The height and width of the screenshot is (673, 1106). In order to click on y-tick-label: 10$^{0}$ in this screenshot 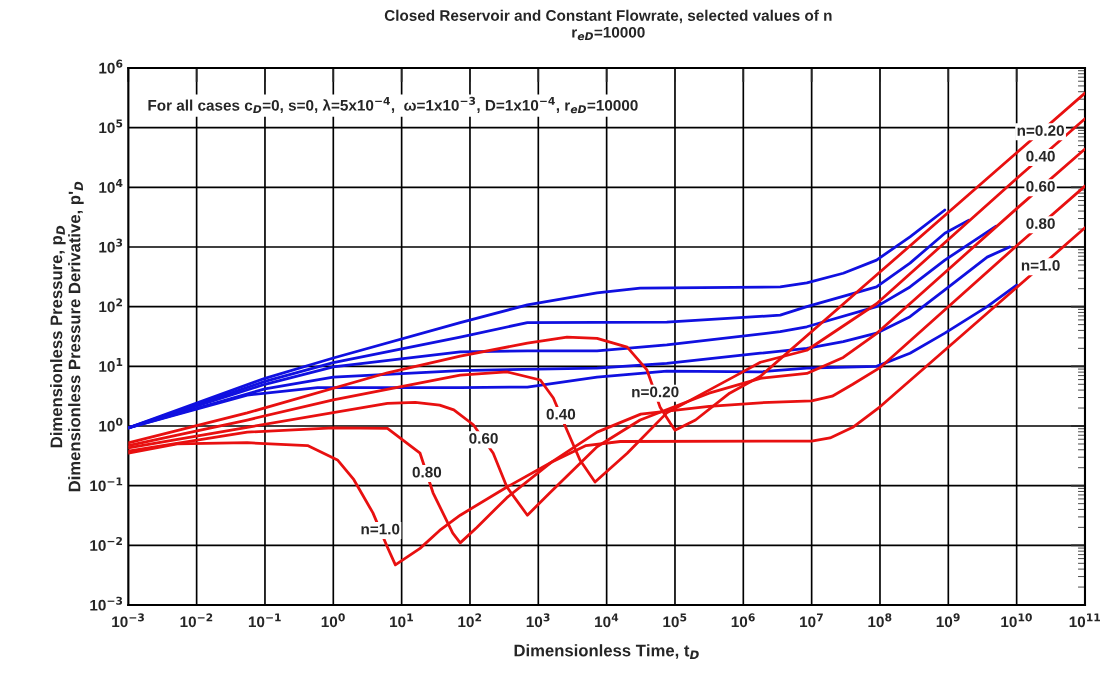, I will do `click(111, 424)`.